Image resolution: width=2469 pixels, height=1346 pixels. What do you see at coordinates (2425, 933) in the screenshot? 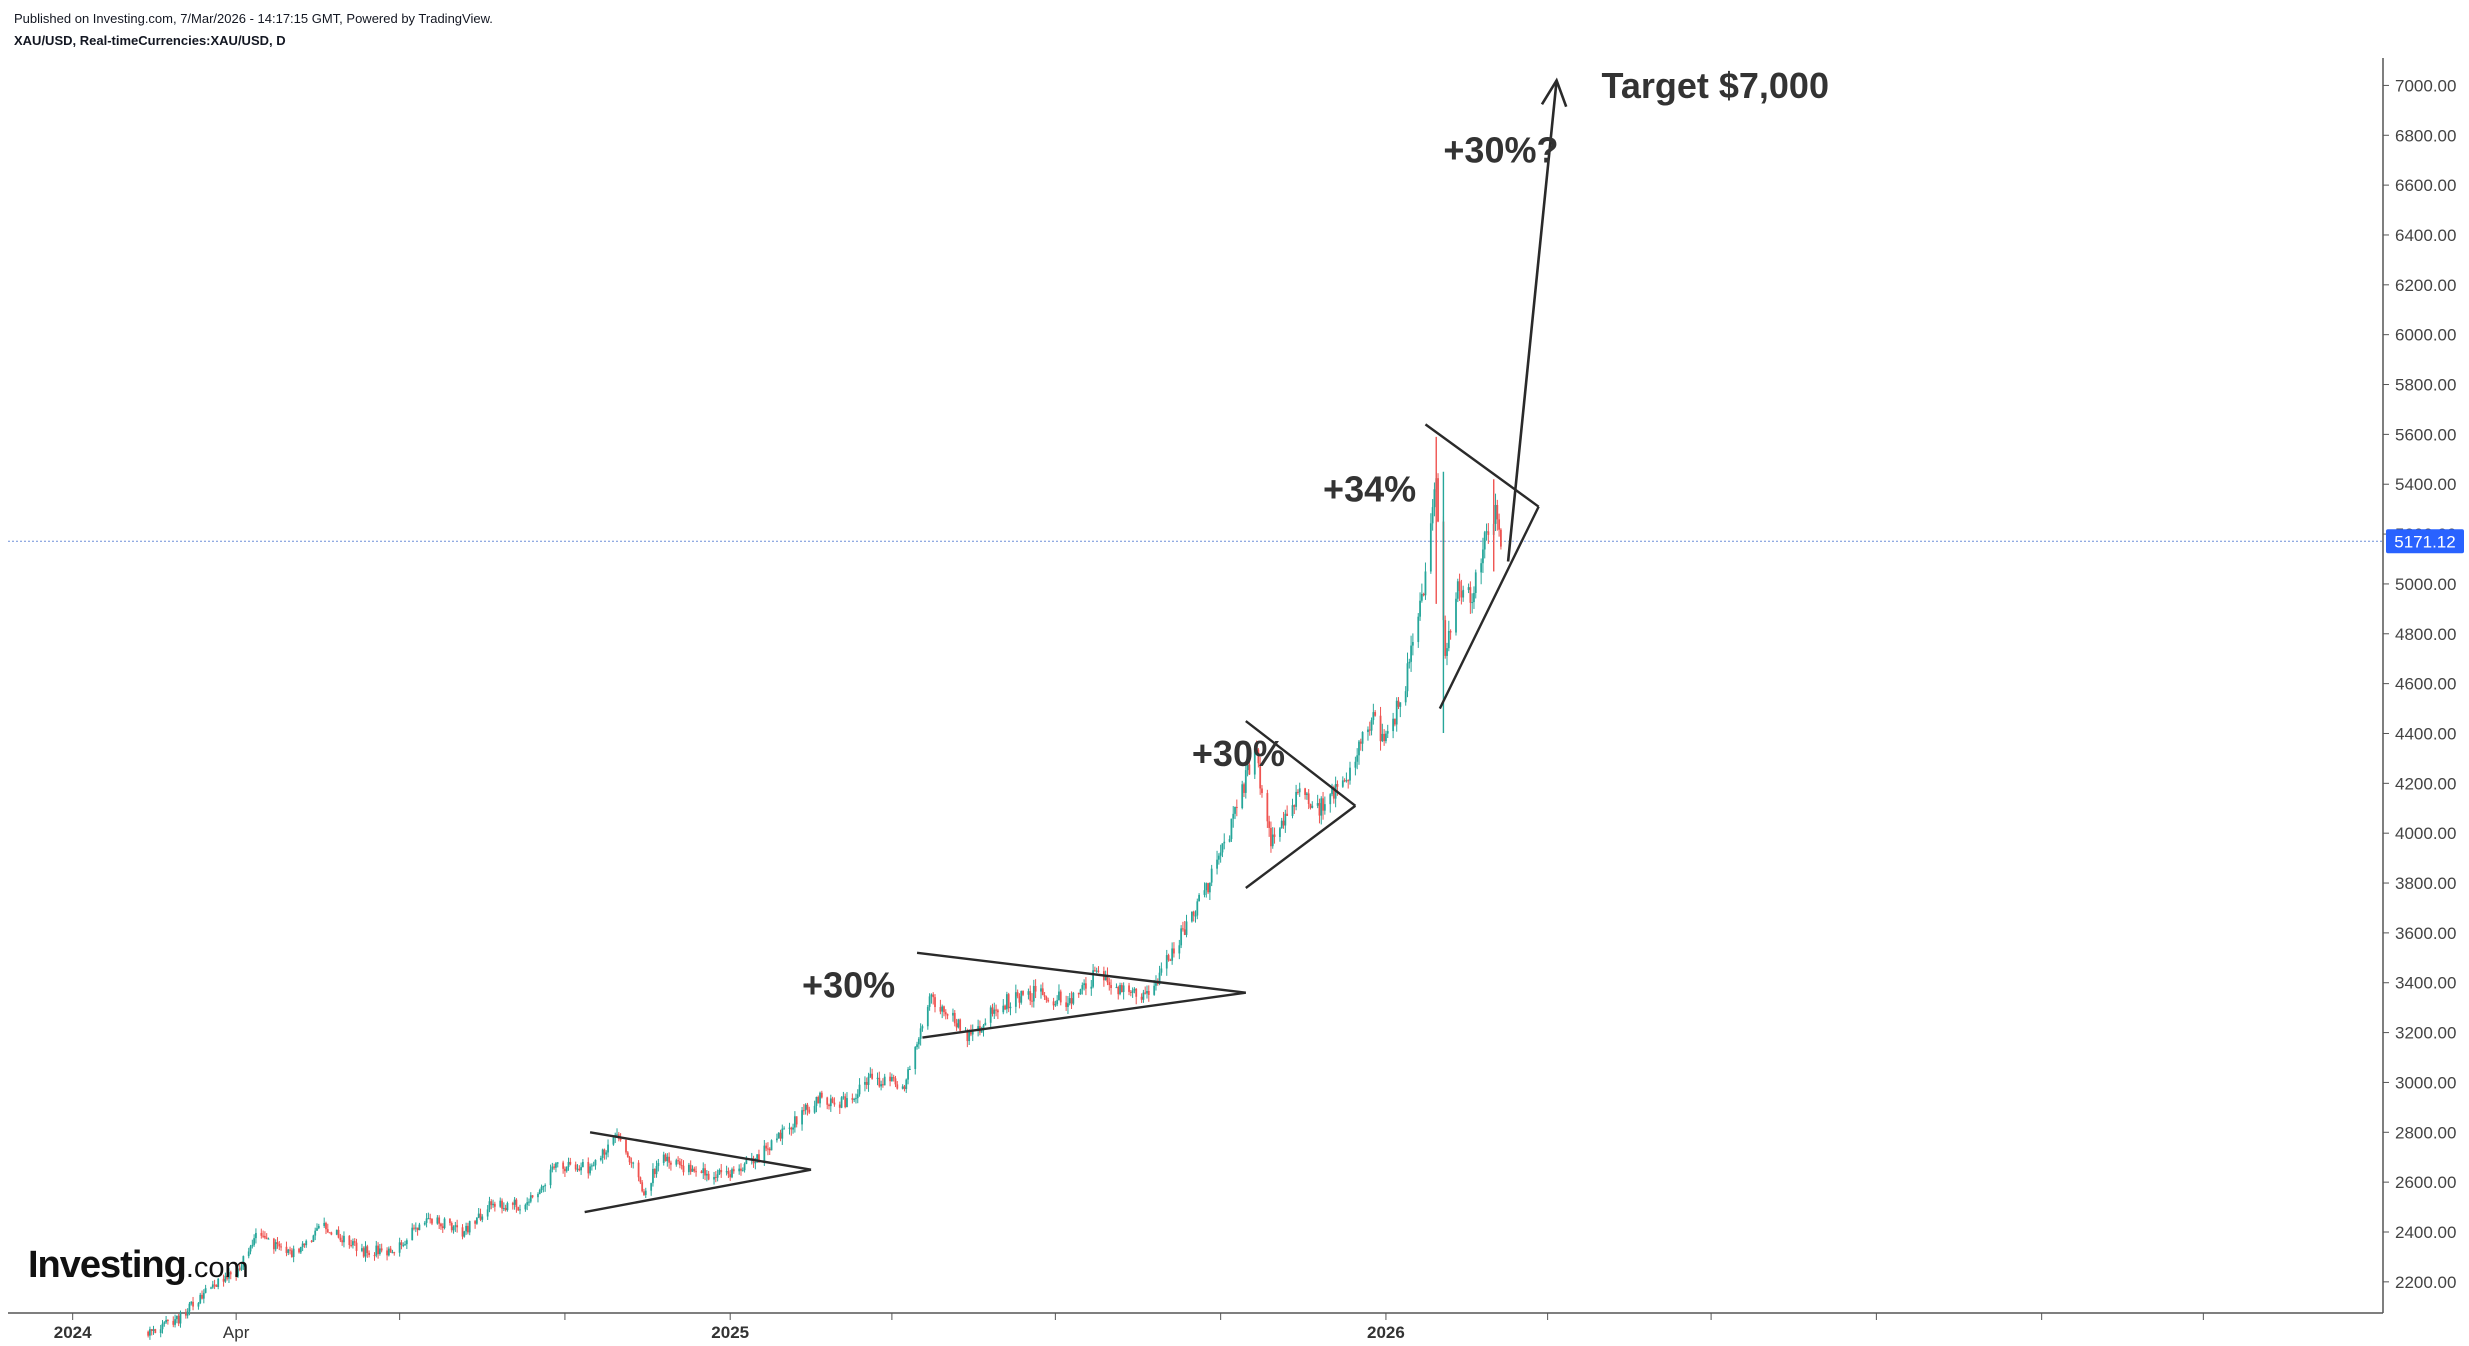
I see `y-tick-label-17: 3600.00` at bounding box center [2425, 933].